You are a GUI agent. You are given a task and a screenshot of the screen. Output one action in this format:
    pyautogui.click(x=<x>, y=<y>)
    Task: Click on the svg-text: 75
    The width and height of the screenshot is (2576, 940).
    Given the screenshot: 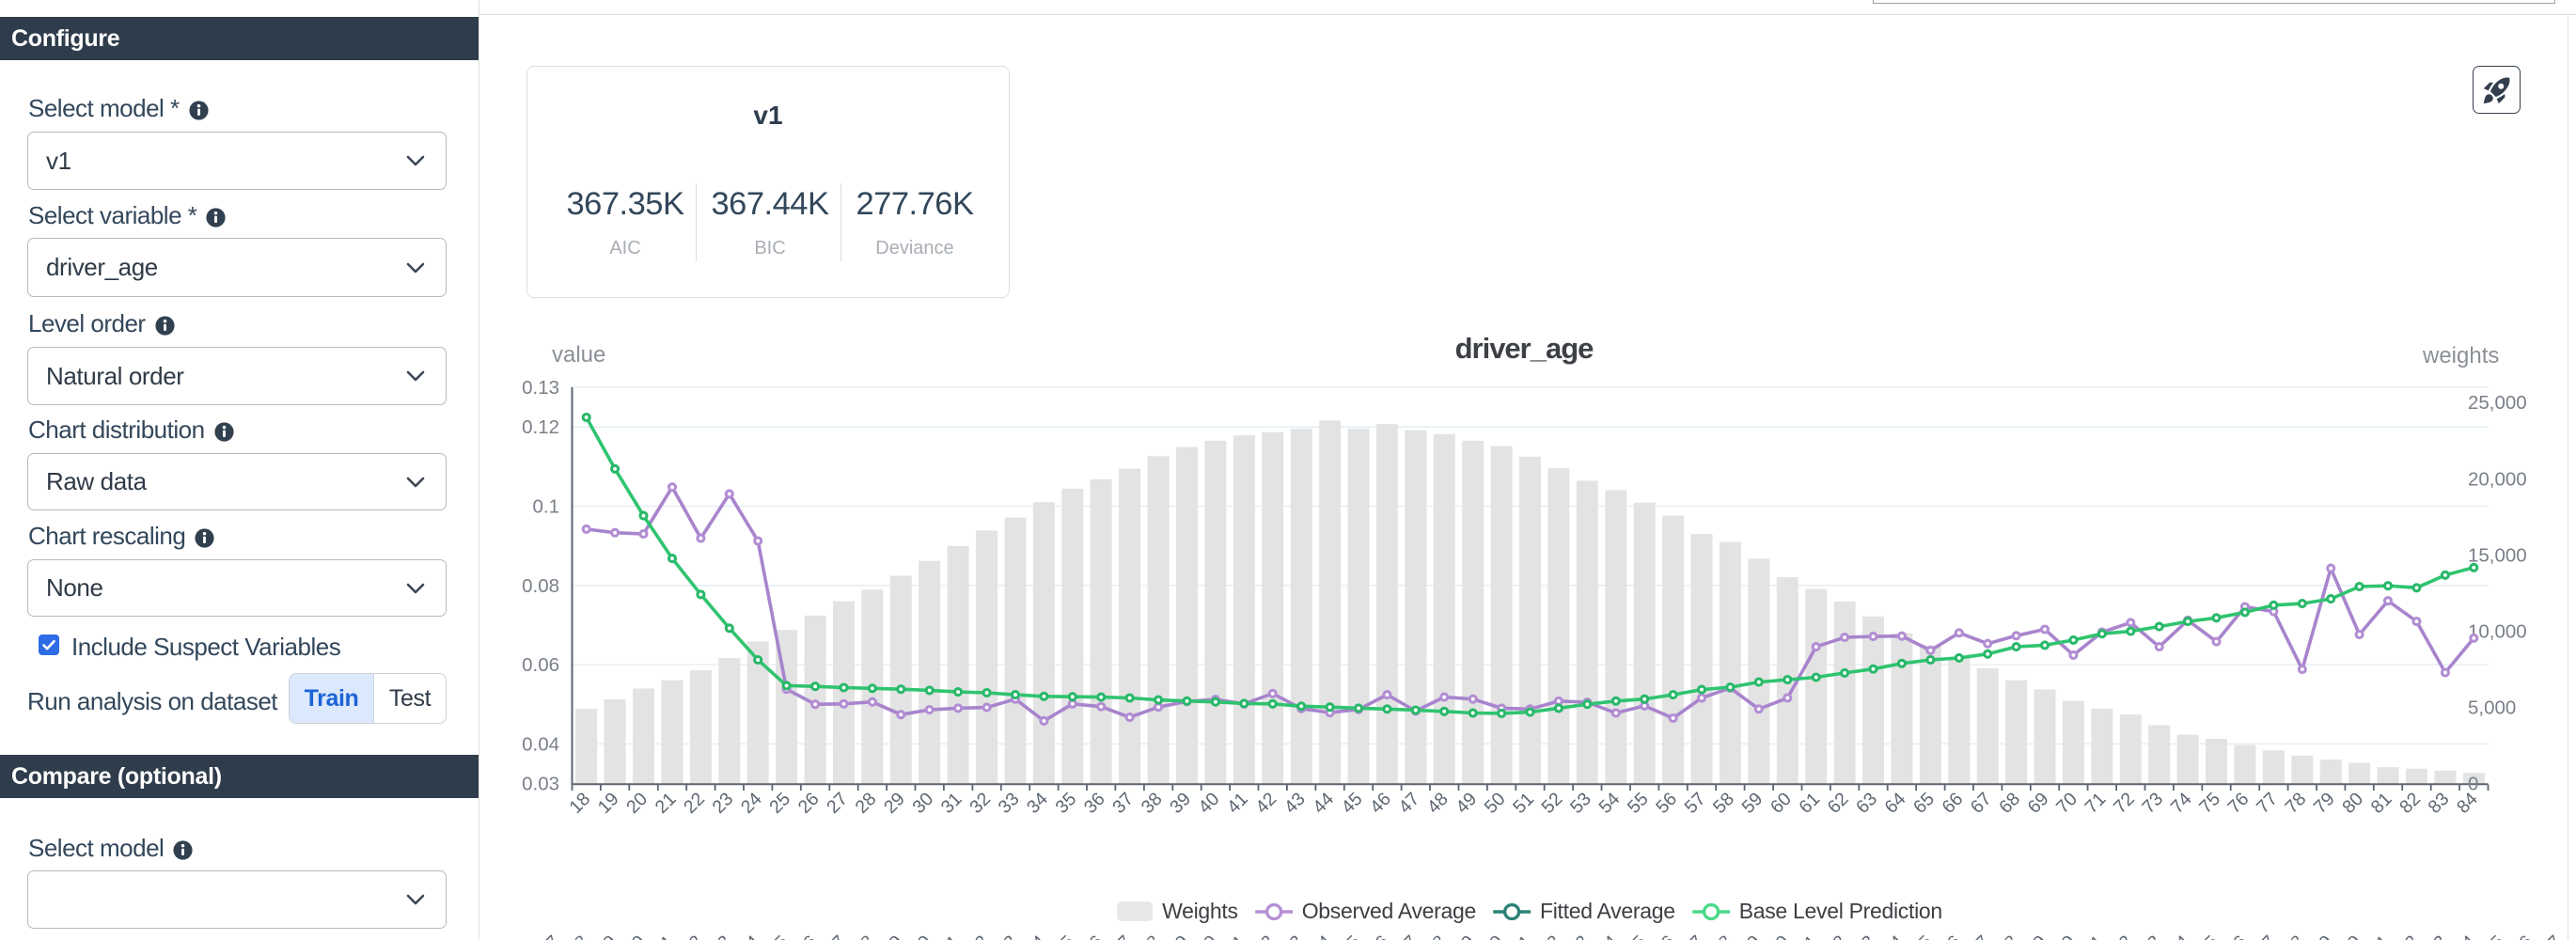 What is the action you would take?
    pyautogui.click(x=2209, y=803)
    